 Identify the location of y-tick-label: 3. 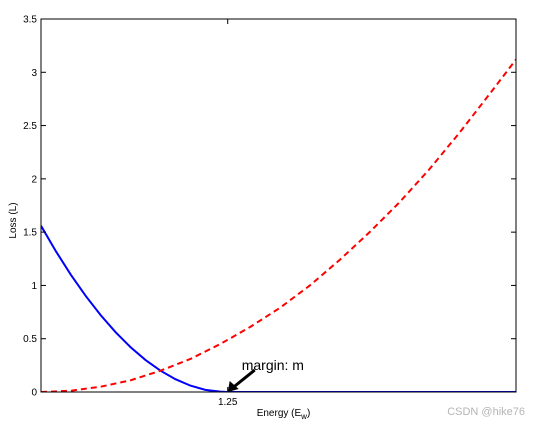
(34, 73).